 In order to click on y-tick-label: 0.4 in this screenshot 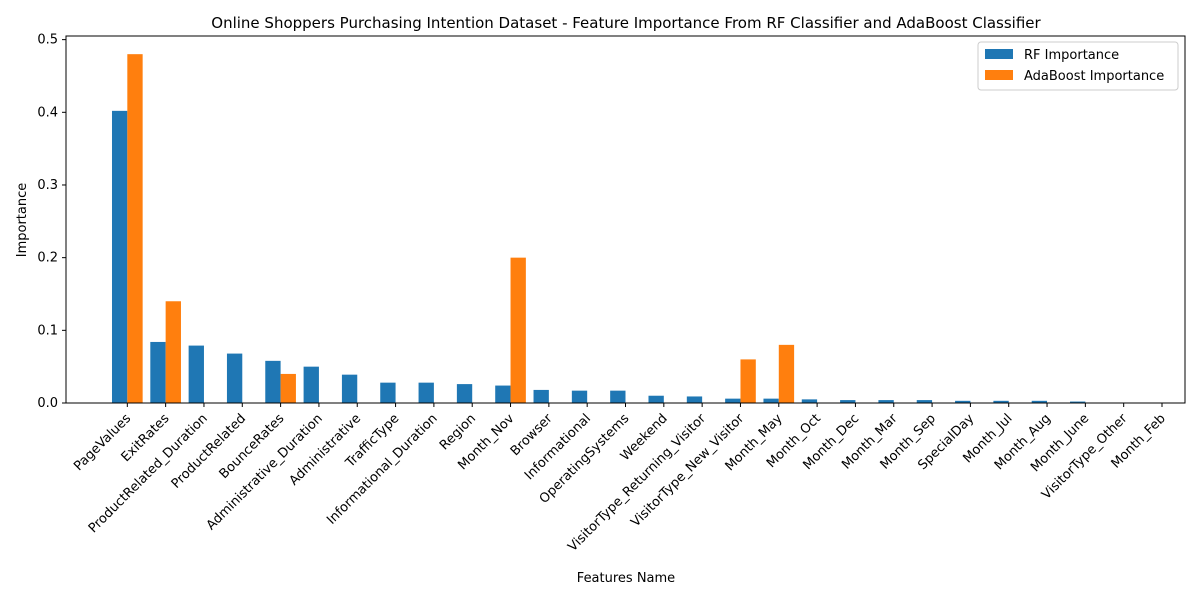, I will do `click(47, 112)`.